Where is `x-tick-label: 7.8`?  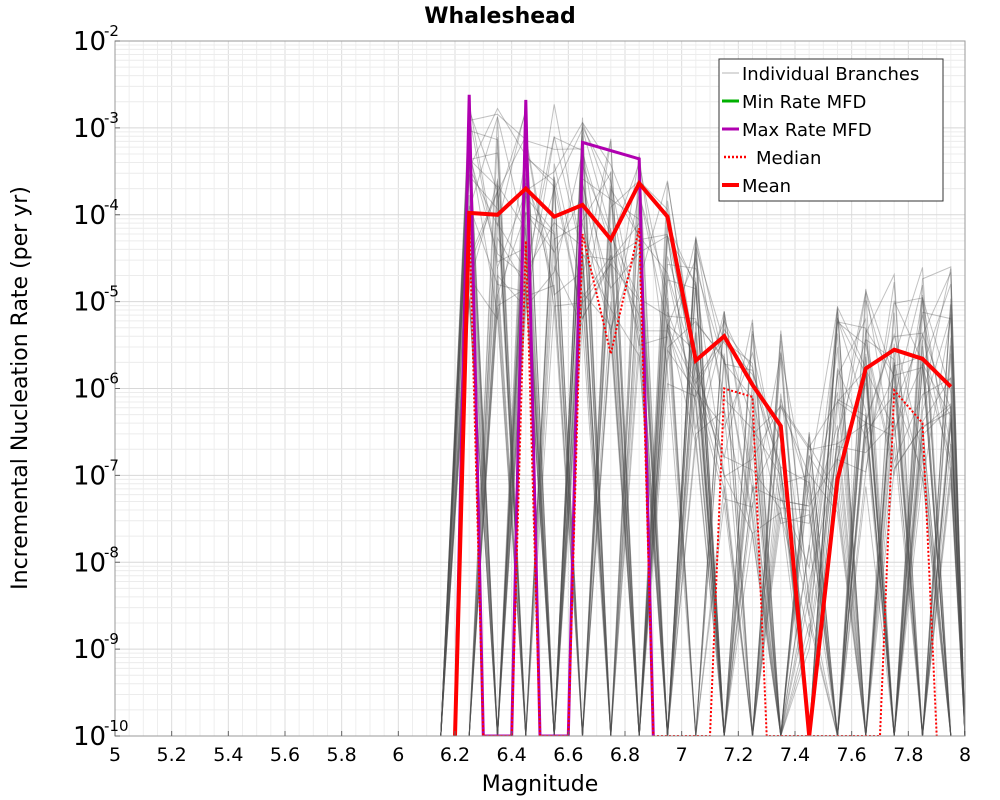 x-tick-label: 7.8 is located at coordinates (908, 755).